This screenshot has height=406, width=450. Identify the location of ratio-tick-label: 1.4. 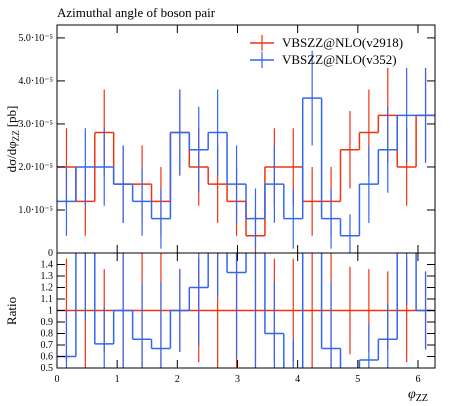
(47, 265).